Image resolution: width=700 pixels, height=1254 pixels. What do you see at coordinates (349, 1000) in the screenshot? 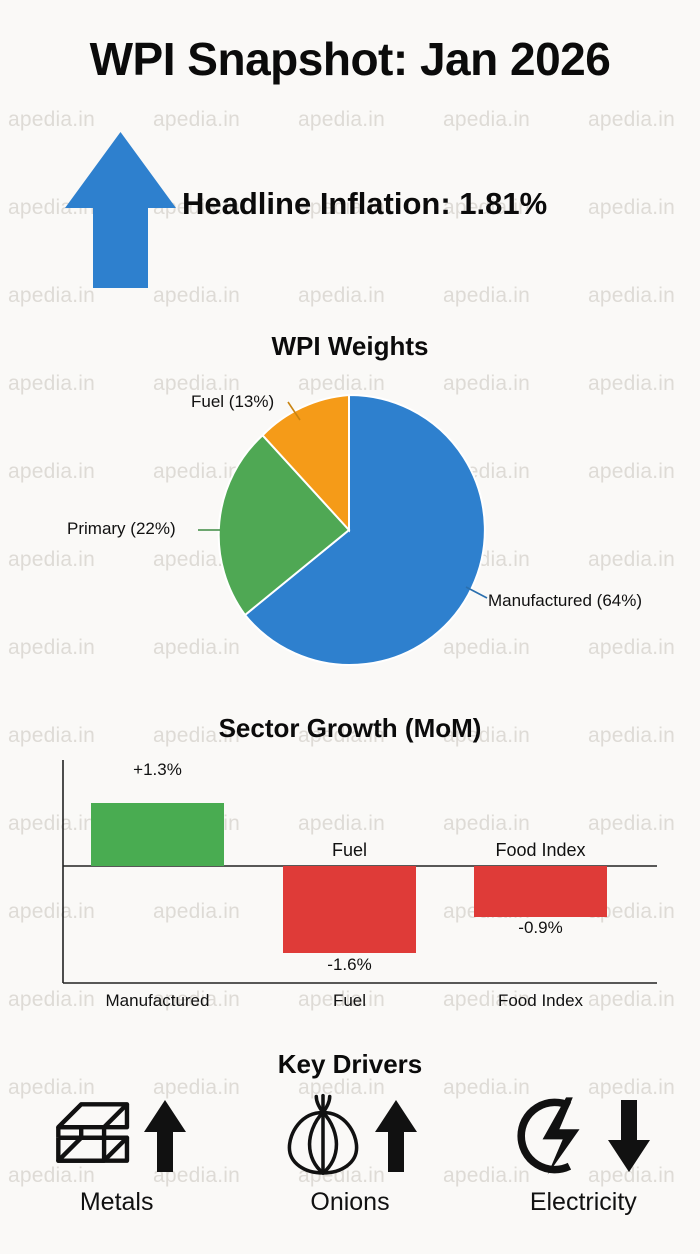
I see `bar-category-fuel: Fuel` at bounding box center [349, 1000].